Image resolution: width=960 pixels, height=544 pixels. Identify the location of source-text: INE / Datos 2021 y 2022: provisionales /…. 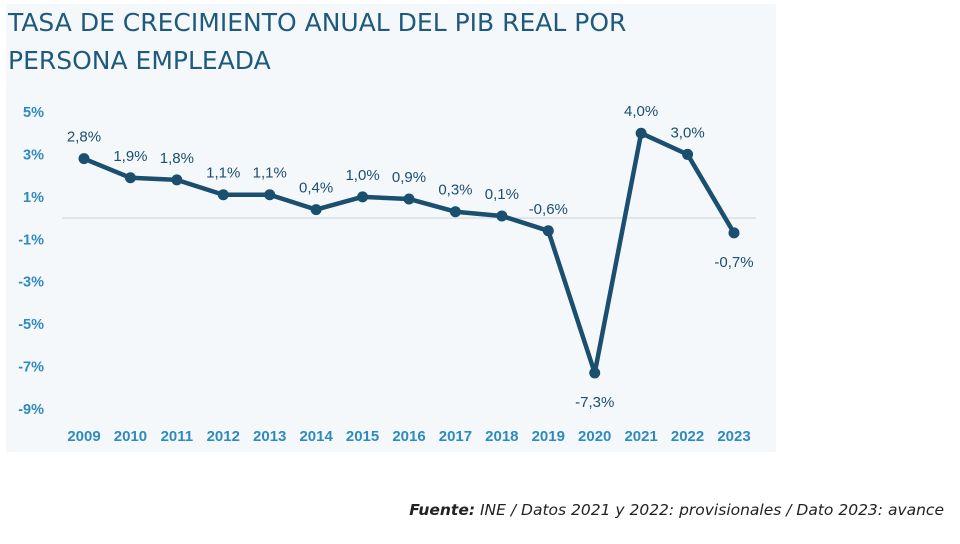
(711, 510).